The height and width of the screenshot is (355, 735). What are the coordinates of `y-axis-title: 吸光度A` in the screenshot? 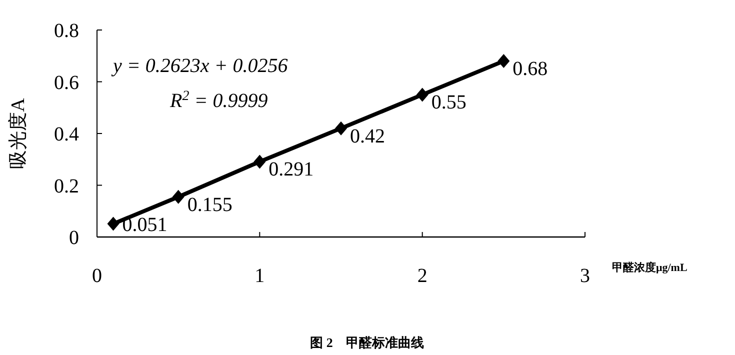 It's located at (18, 133).